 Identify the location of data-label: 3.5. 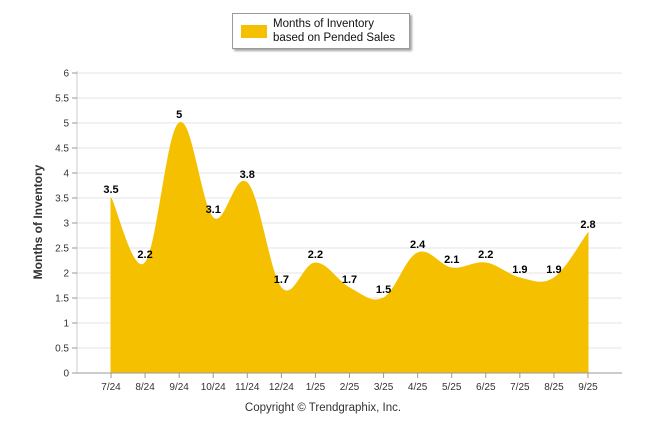
(110, 190).